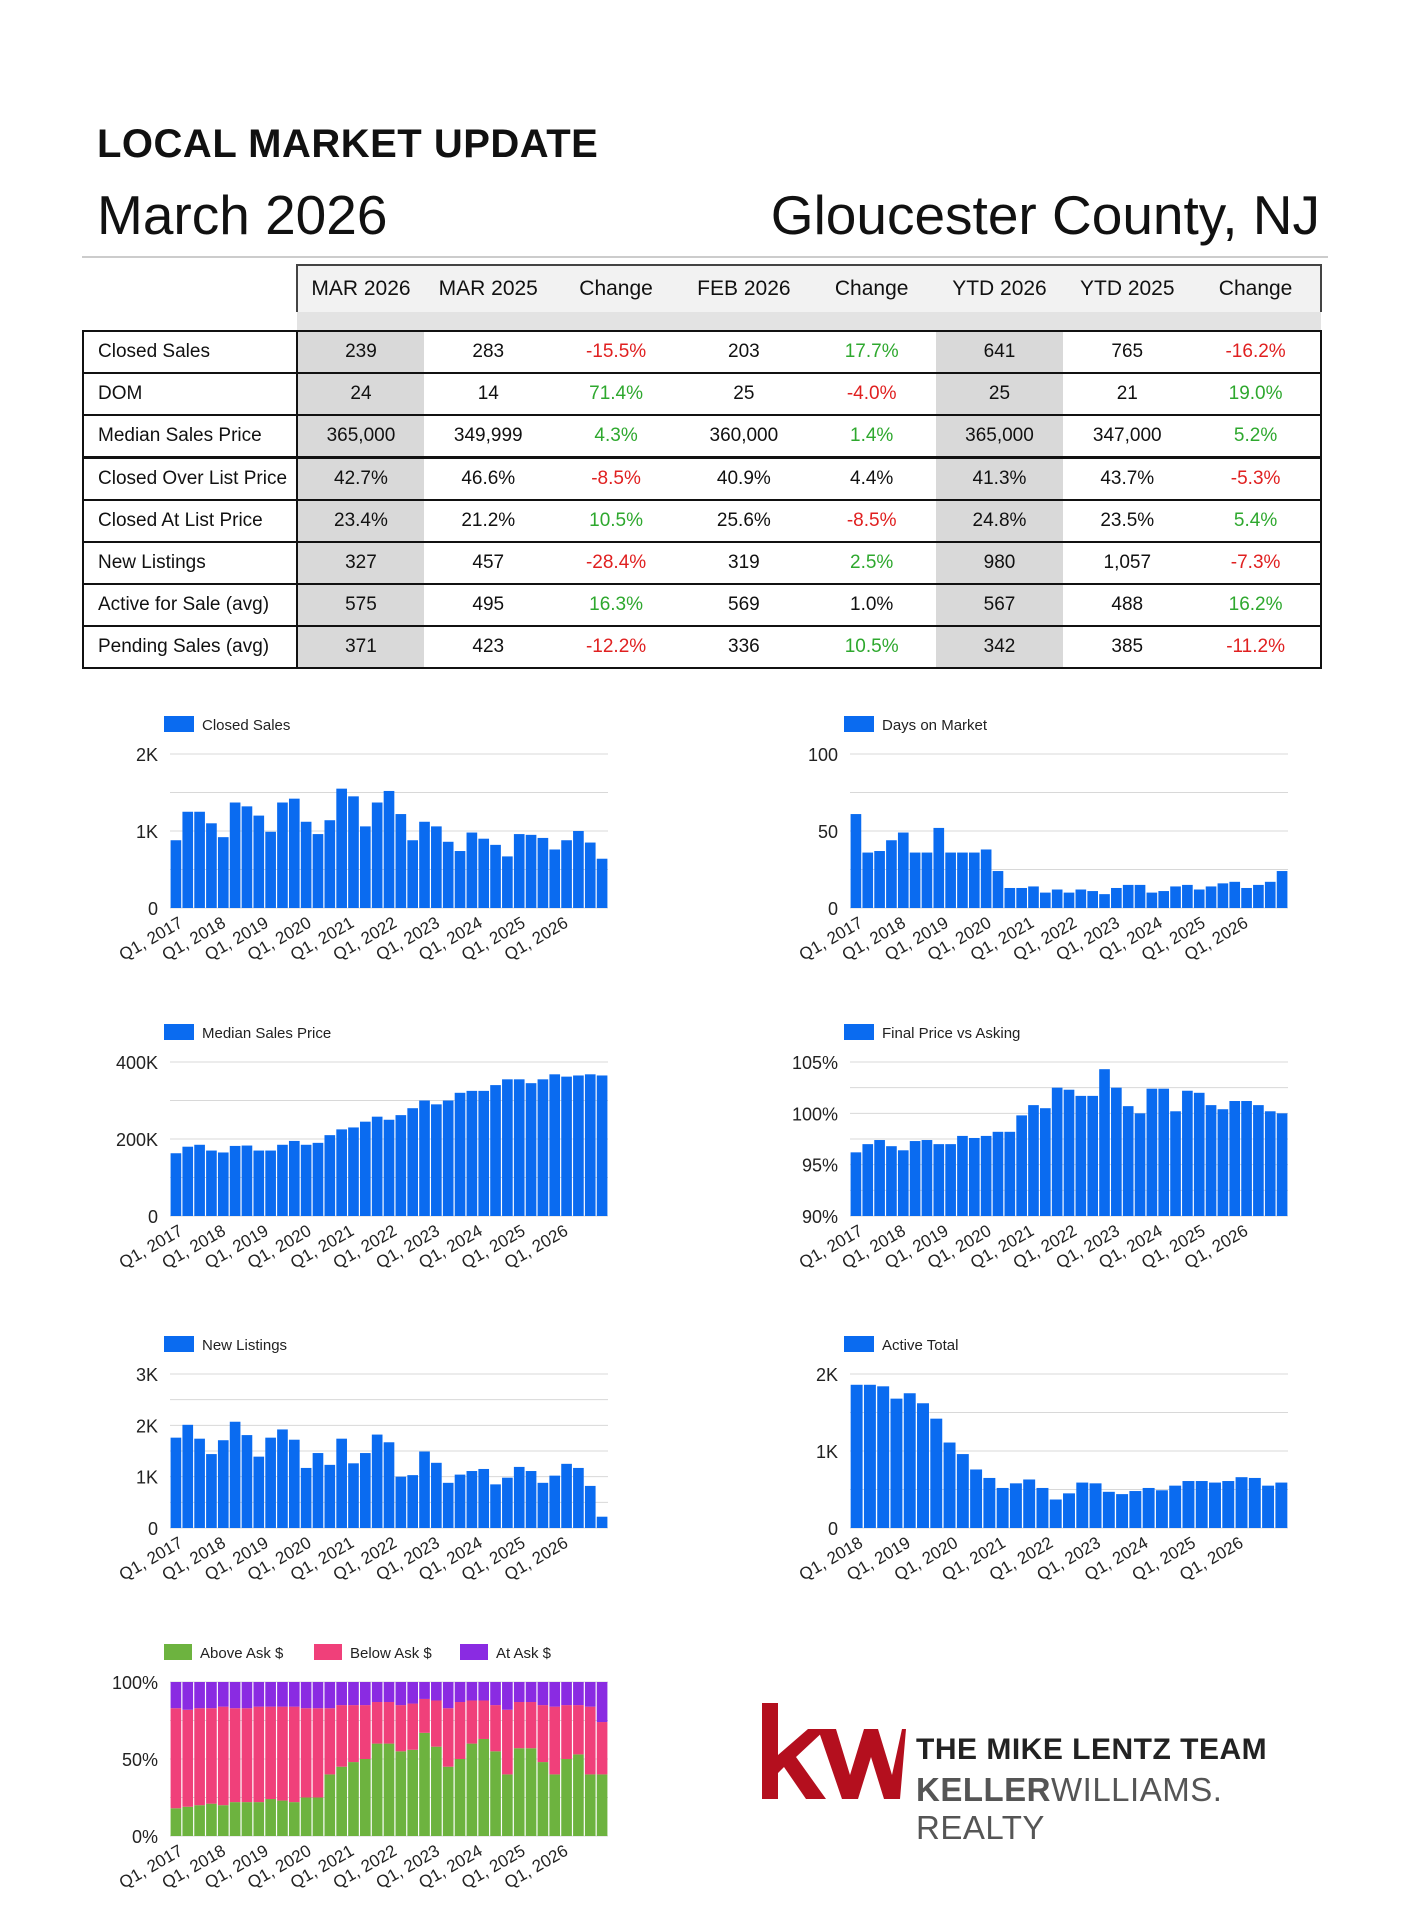 Image resolution: width=1406 pixels, height=1916 pixels. Describe the element at coordinates (999, 647) in the screenshot. I see `table-cell: 342` at that location.